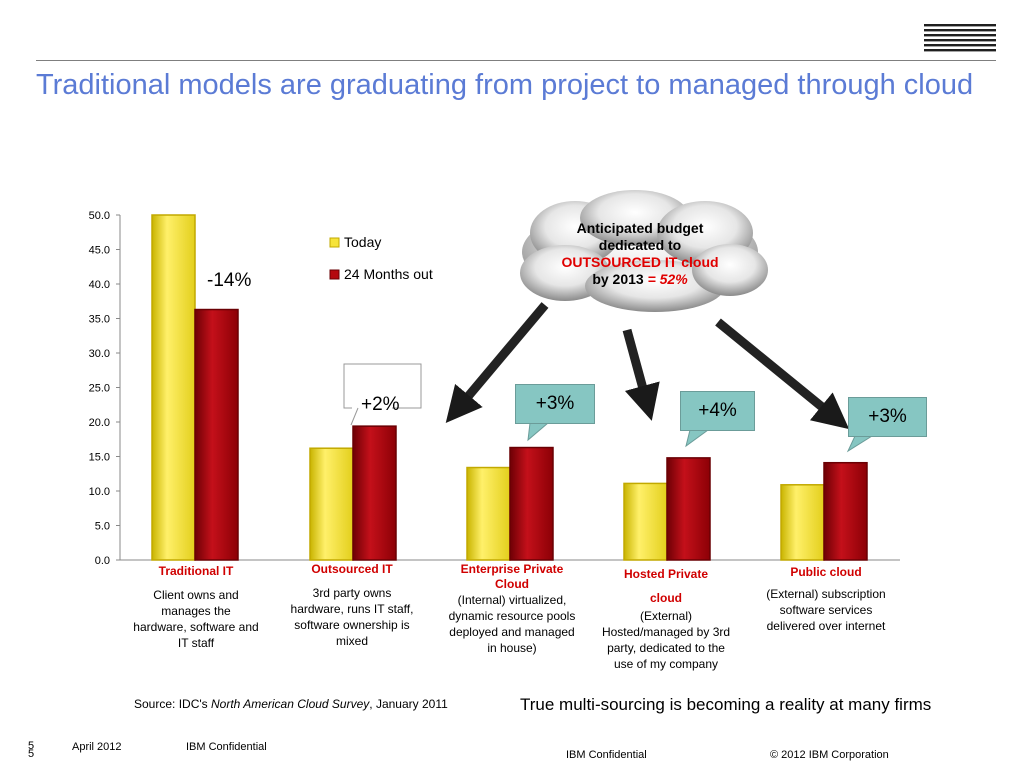  Describe the element at coordinates (99, 354) in the screenshot. I see `y-tick-label: 30.0` at that location.